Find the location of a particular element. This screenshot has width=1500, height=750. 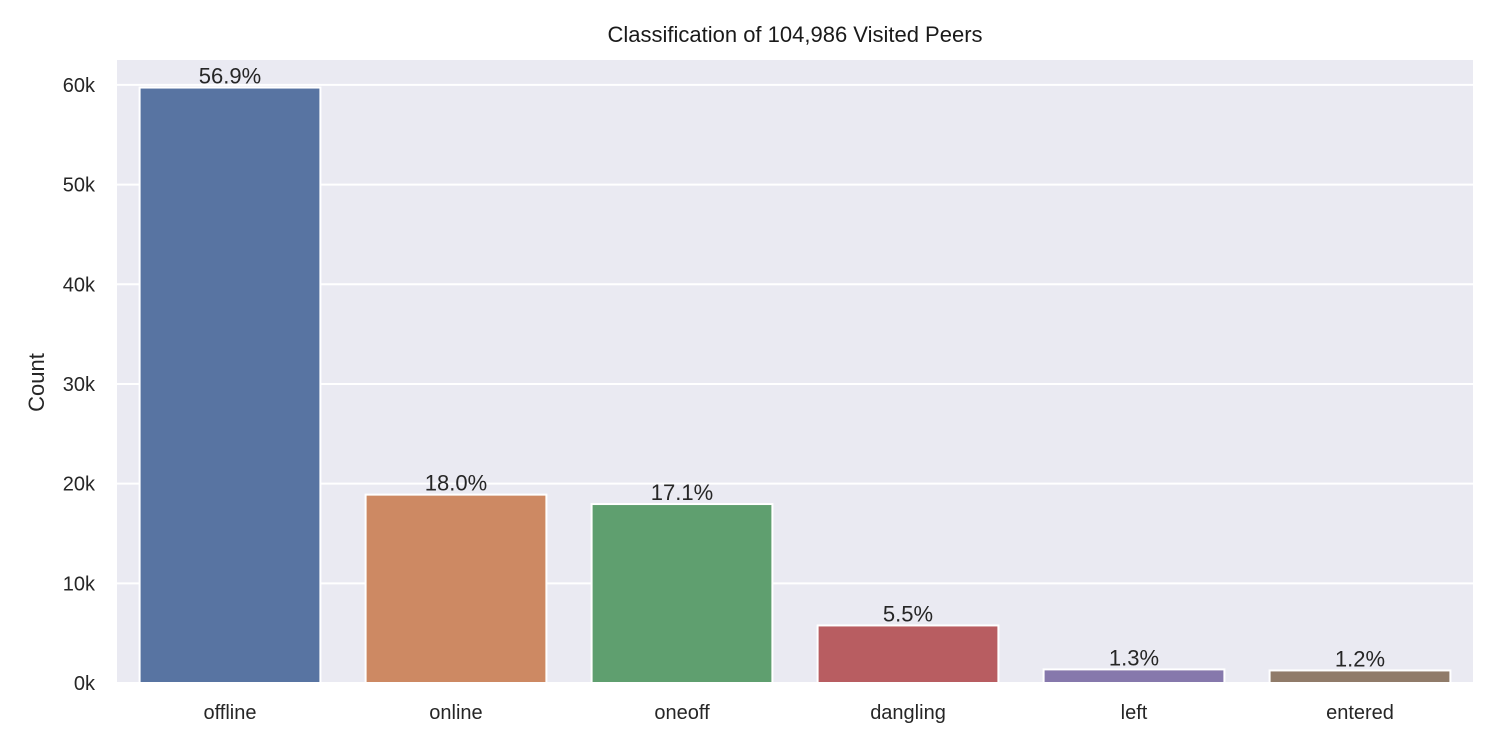

bar-offline is located at coordinates (230, 385).